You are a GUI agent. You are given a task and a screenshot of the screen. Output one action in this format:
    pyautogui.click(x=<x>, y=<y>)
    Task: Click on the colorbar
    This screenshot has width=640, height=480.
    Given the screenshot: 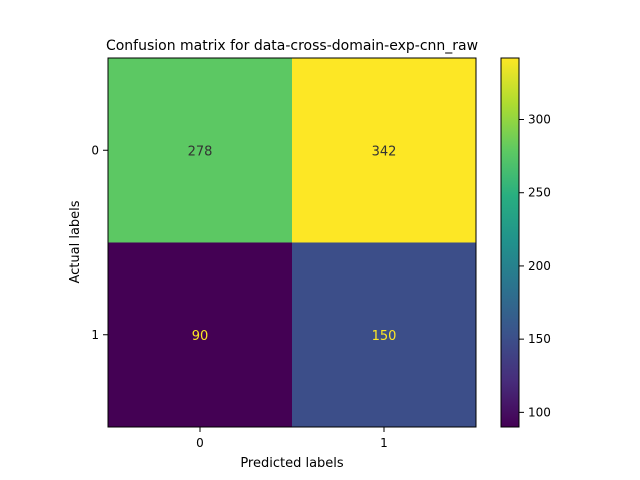 What is the action you would take?
    pyautogui.click(x=510, y=242)
    